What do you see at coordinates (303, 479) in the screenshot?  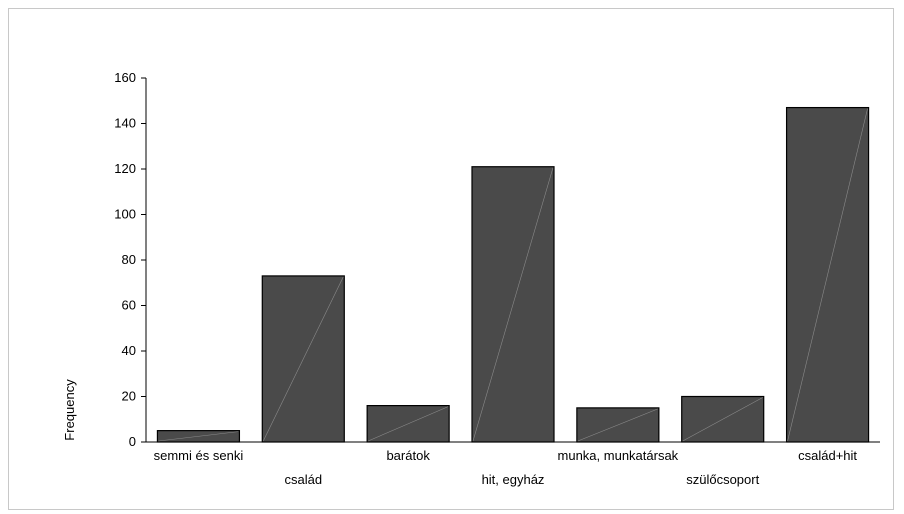 I see `x-tick-label: család` at bounding box center [303, 479].